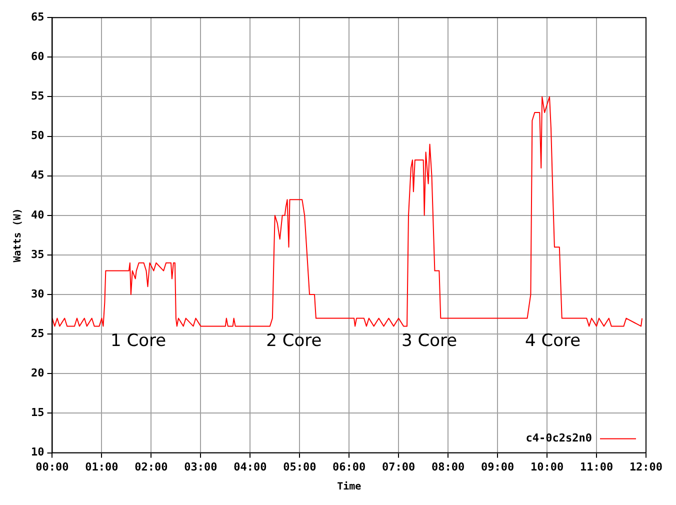 This screenshot has height=505, width=676. What do you see at coordinates (299, 467) in the screenshot?
I see `x-tick-label: 05:00` at bounding box center [299, 467].